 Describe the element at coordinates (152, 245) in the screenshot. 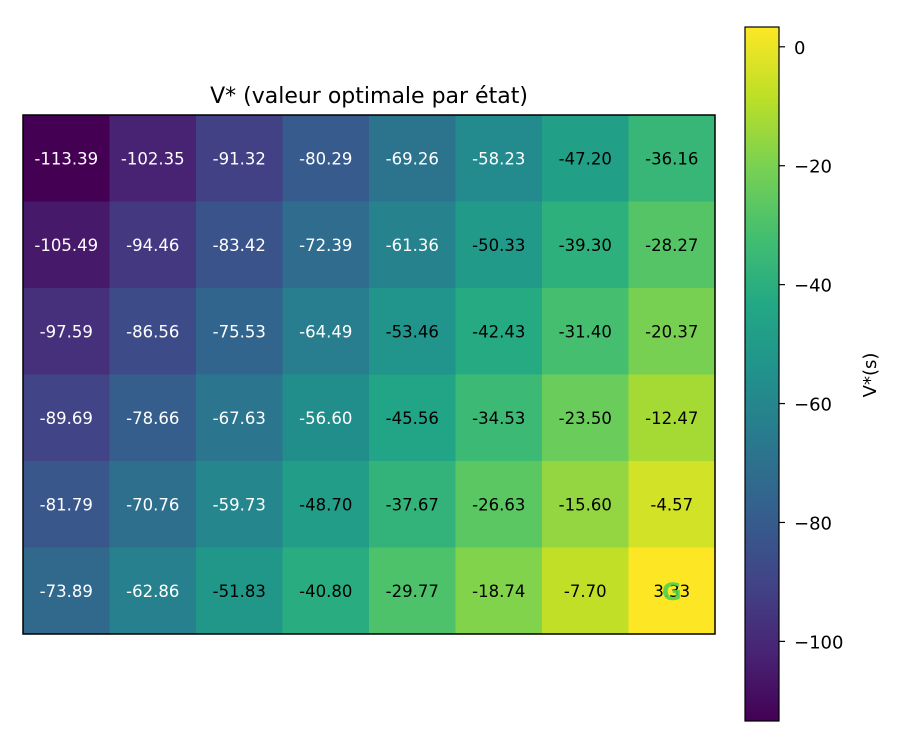

I see `cell-value-label: -94.46` at that location.